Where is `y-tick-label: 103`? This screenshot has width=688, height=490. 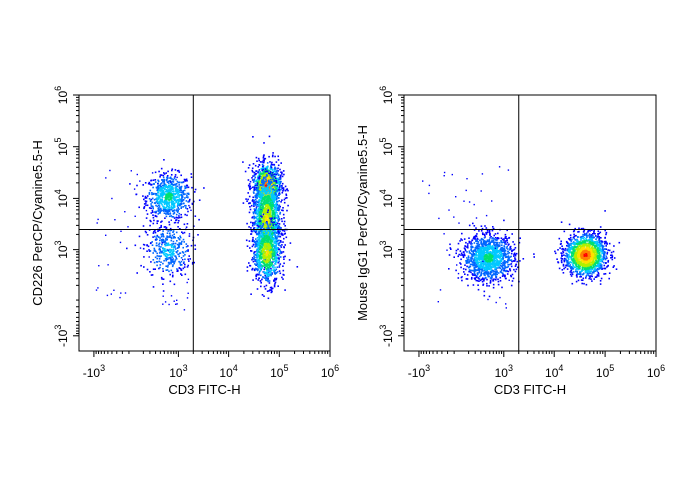
y-tick-label: 103 is located at coordinates (61, 249).